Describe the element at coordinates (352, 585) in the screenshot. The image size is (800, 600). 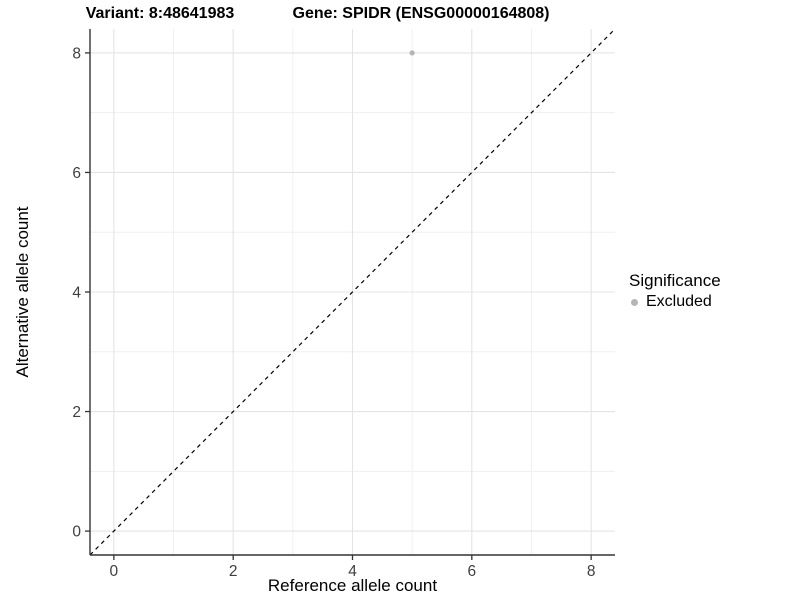
I see `x-axis-title: Reference allele count` at that location.